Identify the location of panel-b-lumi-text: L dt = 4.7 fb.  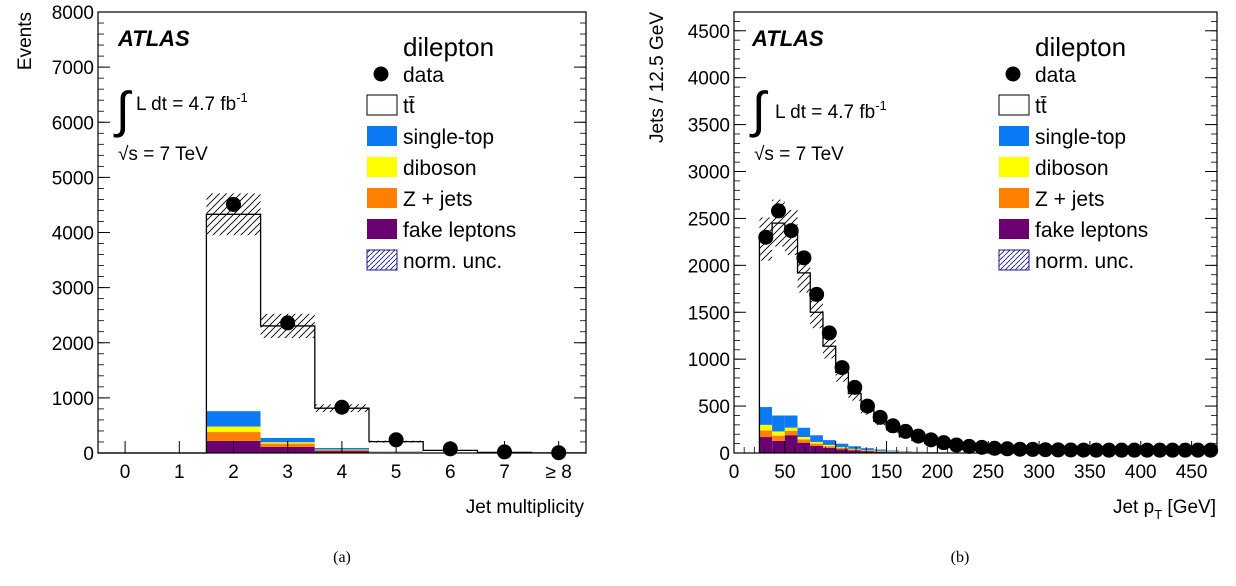
(825, 112).